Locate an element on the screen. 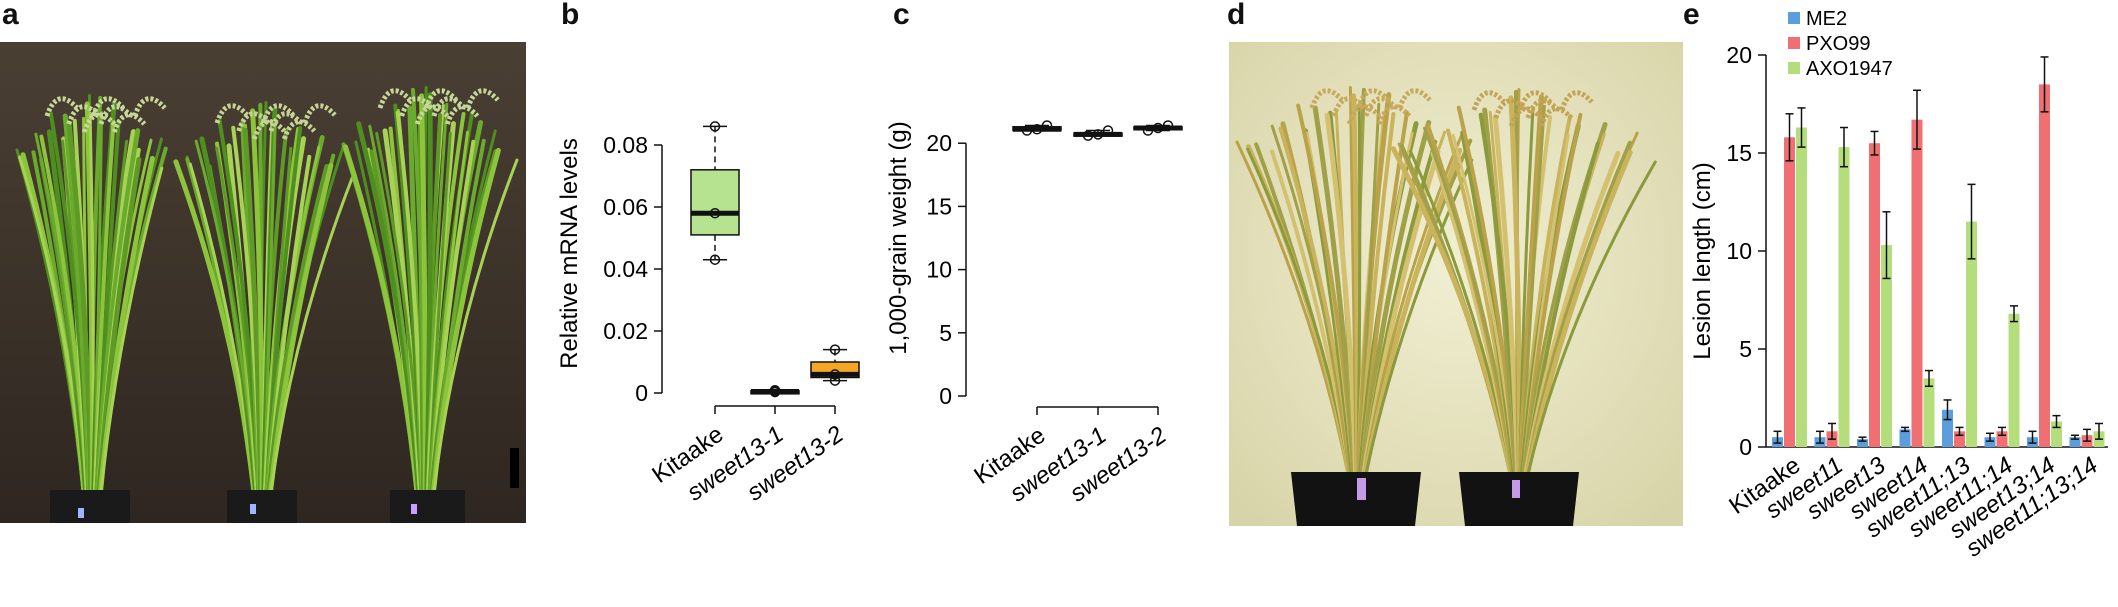  e-legend-label: AXO1947 is located at coordinates (1849, 69).